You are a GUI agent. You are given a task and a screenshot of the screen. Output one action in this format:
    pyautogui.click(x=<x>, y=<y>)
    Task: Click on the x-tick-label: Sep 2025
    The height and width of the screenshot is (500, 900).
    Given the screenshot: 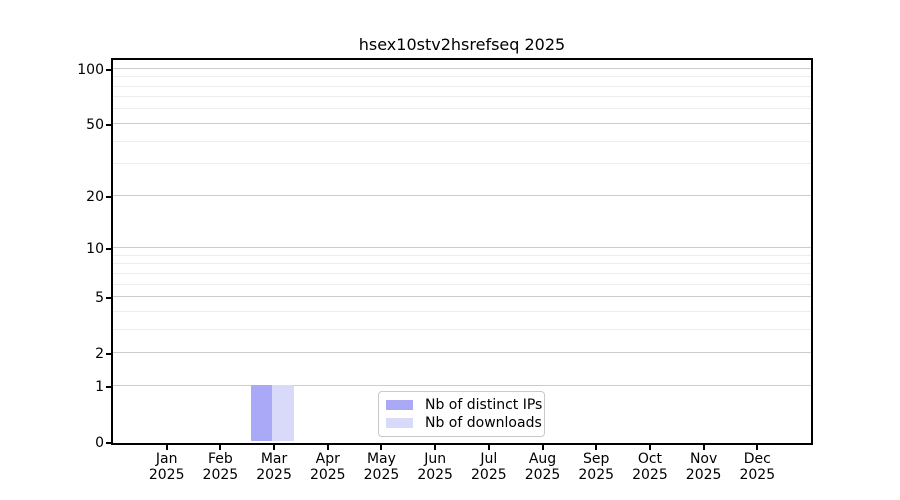 What is the action you would take?
    pyautogui.click(x=596, y=467)
    